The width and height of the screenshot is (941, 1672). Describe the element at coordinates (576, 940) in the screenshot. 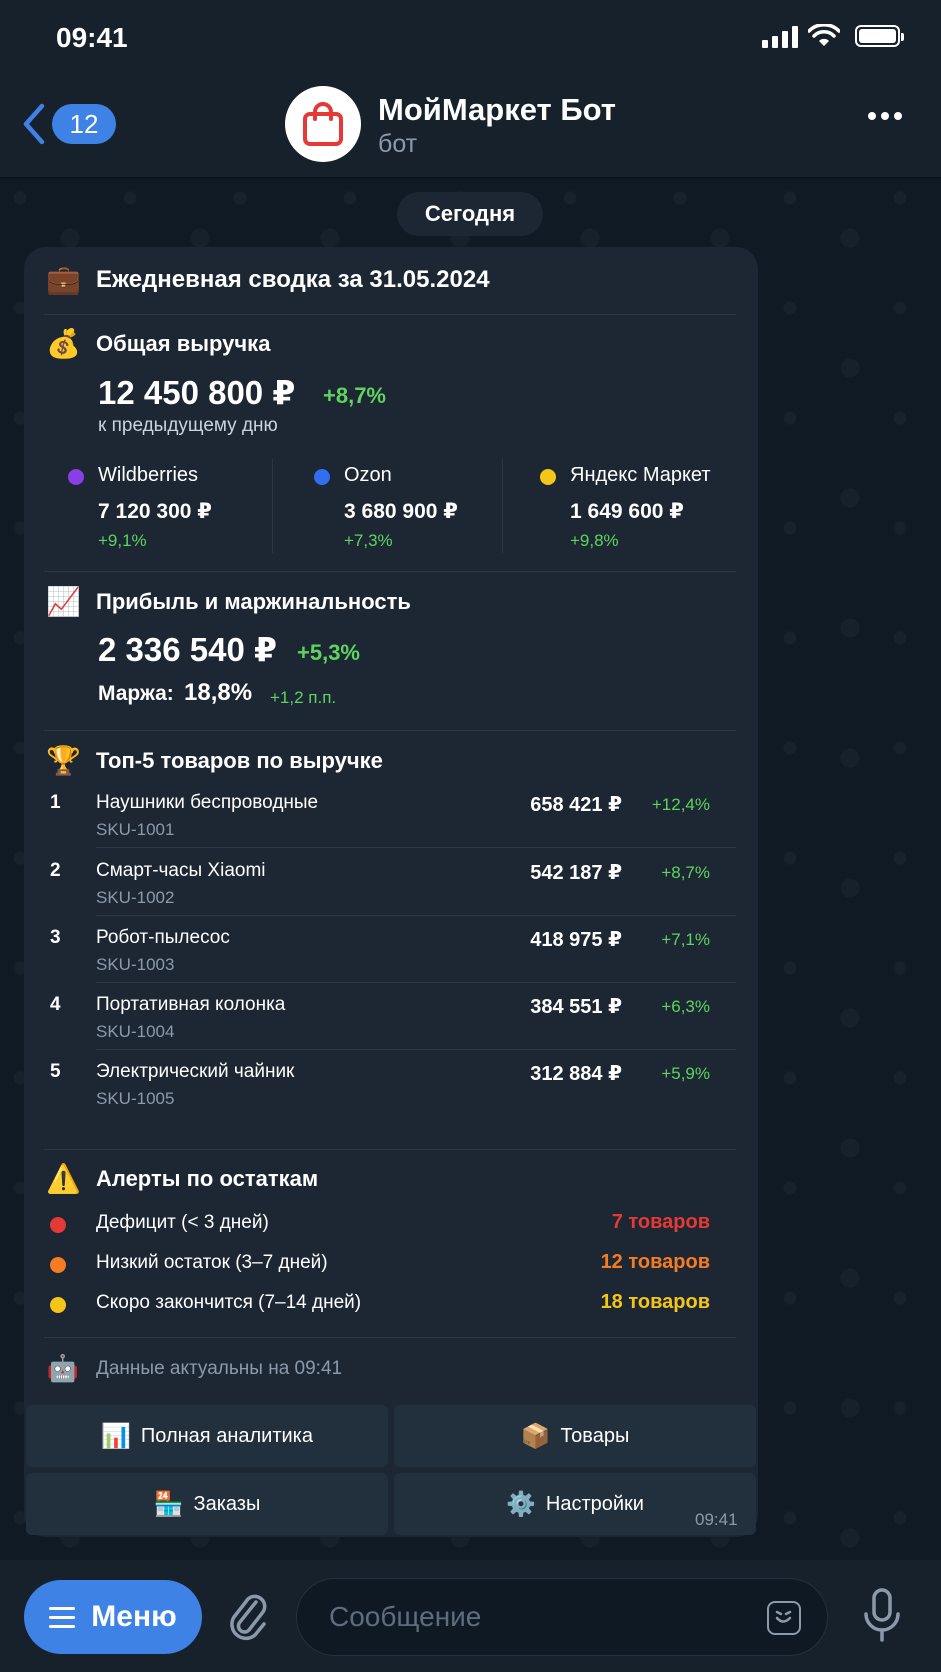

I see `product-amount: 418 975 ₽` at that location.